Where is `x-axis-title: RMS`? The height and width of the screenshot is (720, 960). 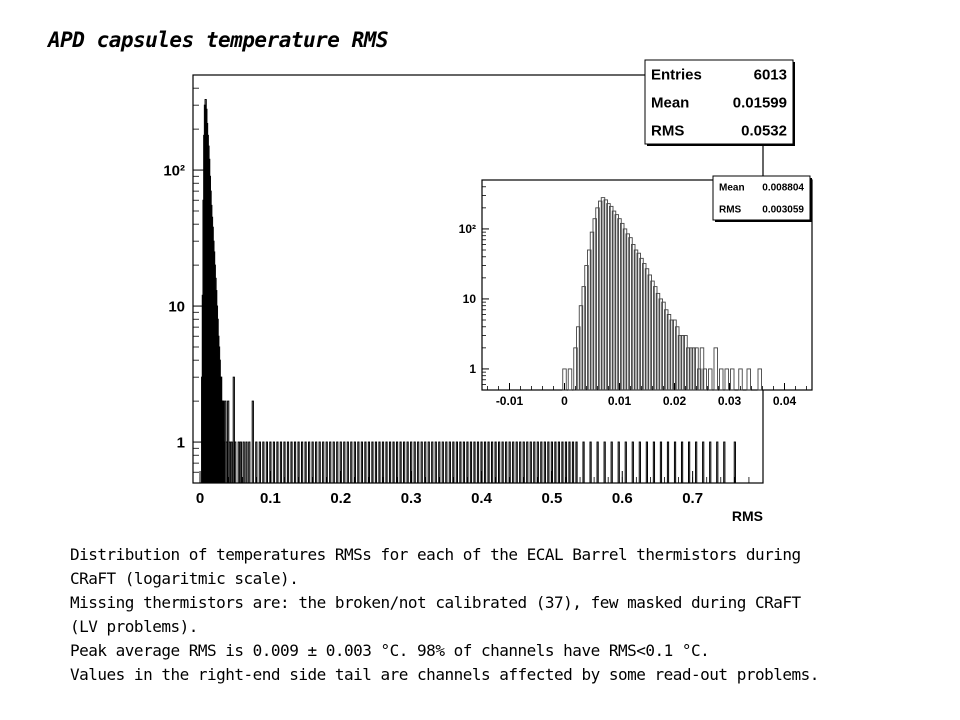 x-axis-title: RMS is located at coordinates (747, 516).